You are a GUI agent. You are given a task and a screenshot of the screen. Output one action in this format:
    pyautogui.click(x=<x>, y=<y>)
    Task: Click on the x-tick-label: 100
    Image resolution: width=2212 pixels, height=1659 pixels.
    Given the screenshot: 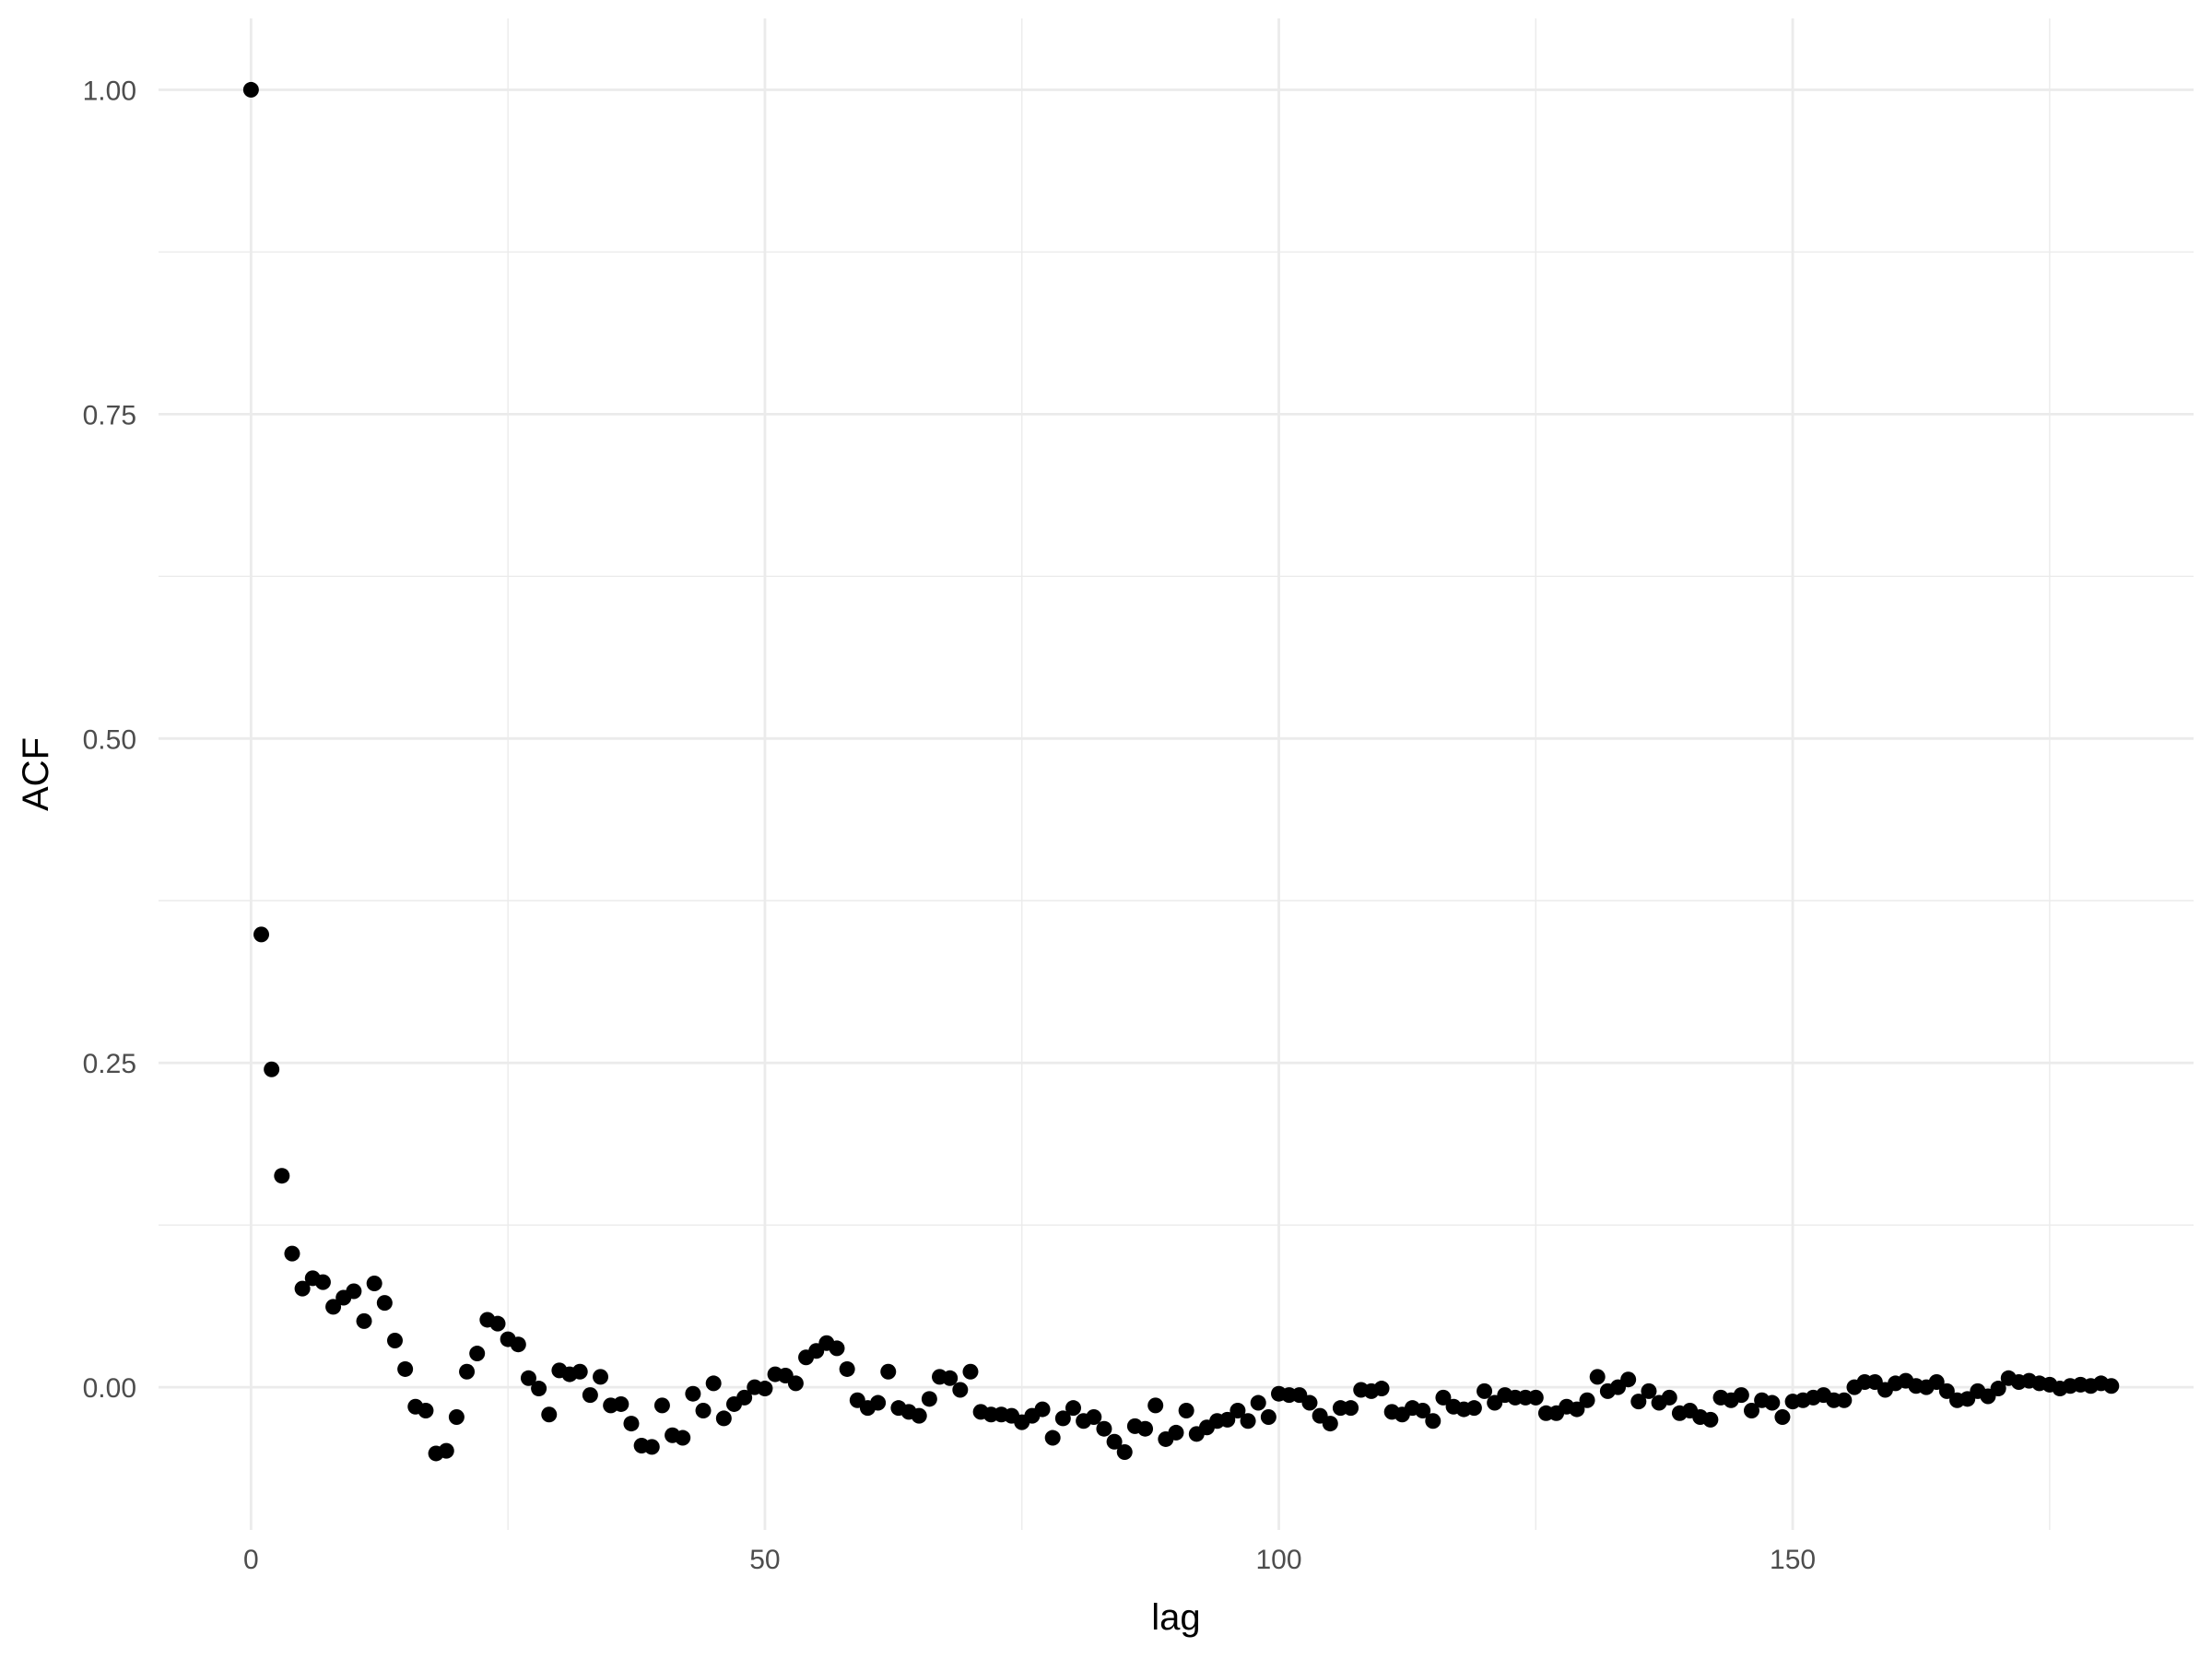 What is the action you would take?
    pyautogui.click(x=1278, y=1560)
    